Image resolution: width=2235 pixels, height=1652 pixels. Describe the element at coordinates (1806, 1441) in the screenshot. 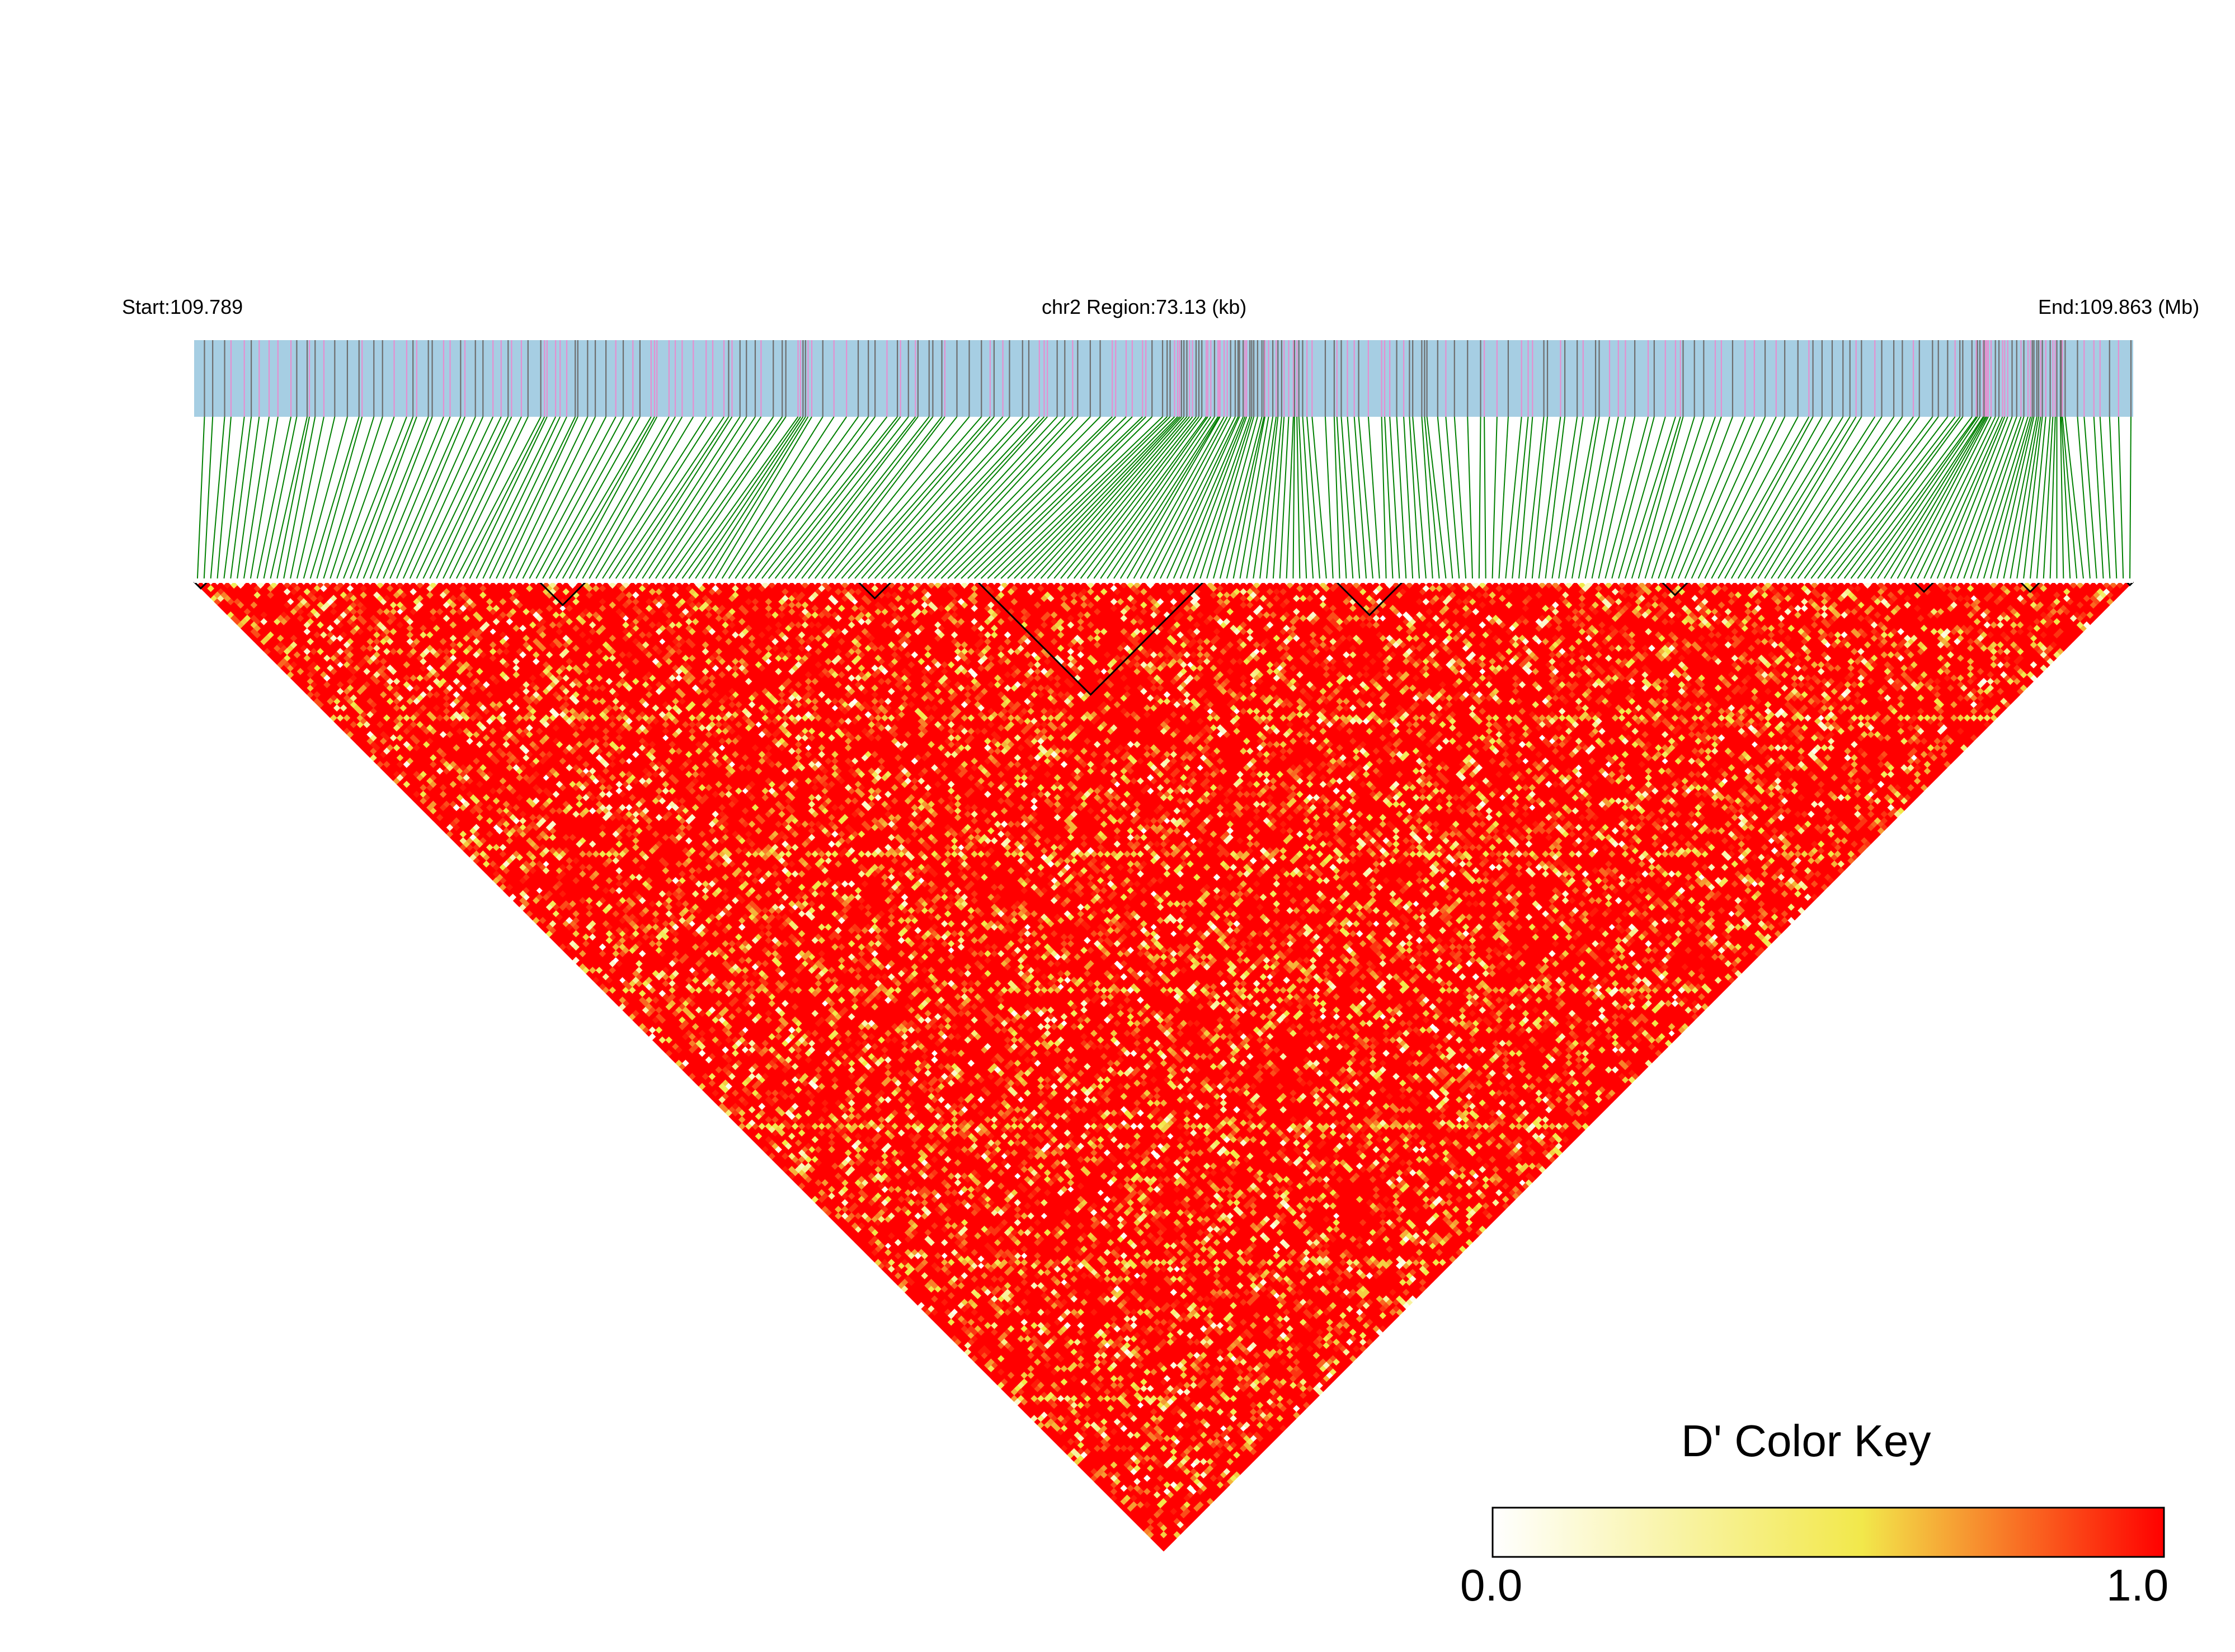

I see `color-key-title: D' Color Key` at that location.